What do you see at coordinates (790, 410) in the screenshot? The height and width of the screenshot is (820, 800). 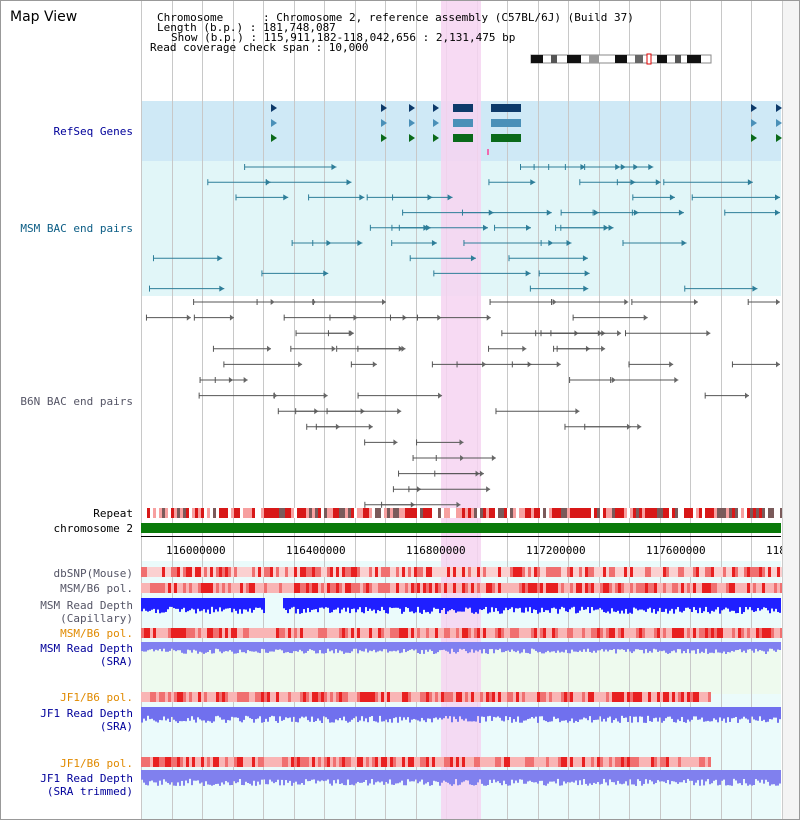 I see `right-edge-scrollbar` at bounding box center [790, 410].